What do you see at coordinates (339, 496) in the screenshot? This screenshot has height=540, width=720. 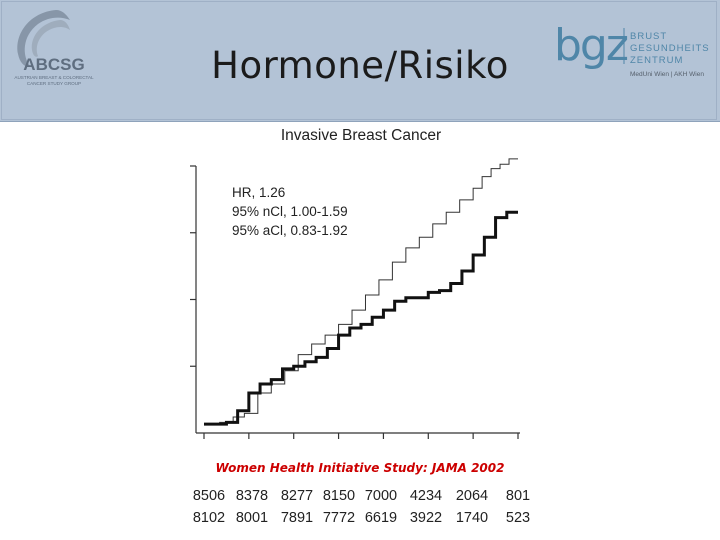 I see `risk-cell: 8150` at bounding box center [339, 496].